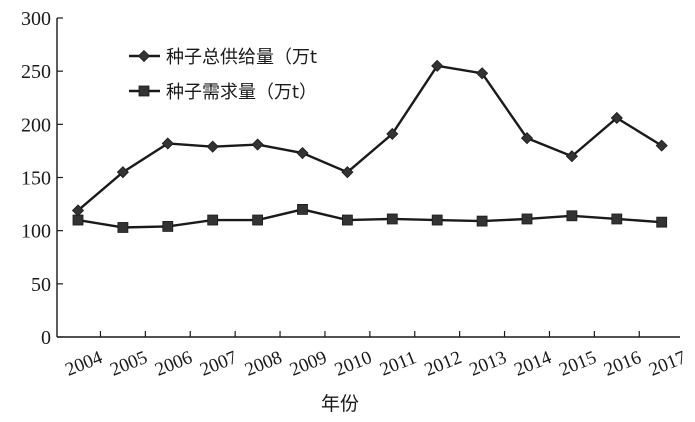 The height and width of the screenshot is (422, 695). Describe the element at coordinates (533, 364) in the screenshot. I see `x-tick-label: 2014` at that location.